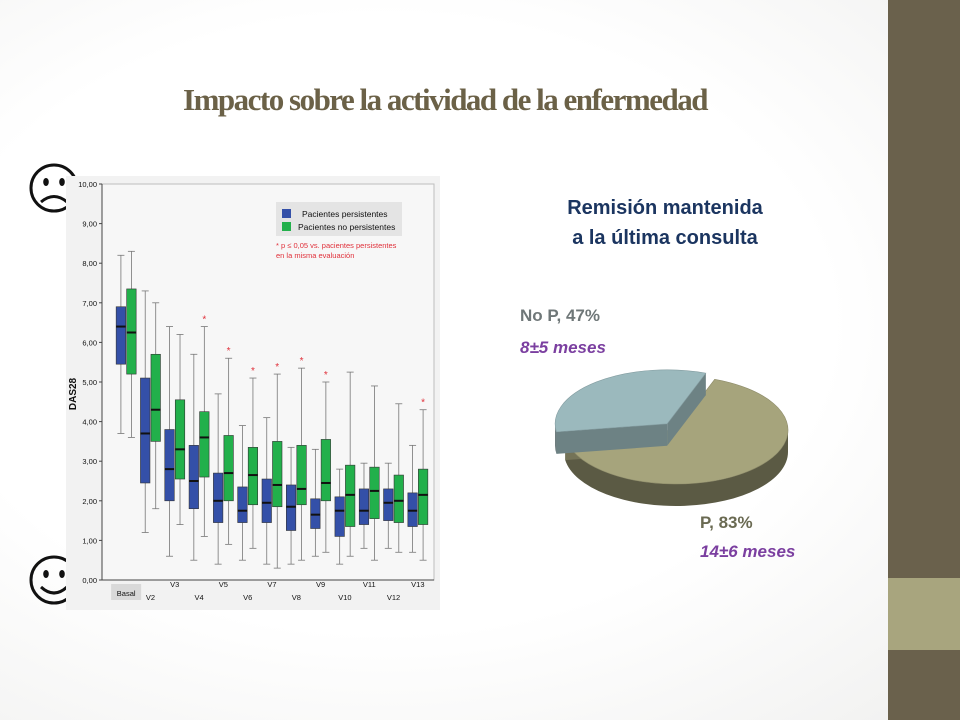 The height and width of the screenshot is (720, 960). Describe the element at coordinates (560, 315) in the screenshot. I see `pie-label-no-p: No P, 47%` at that location.